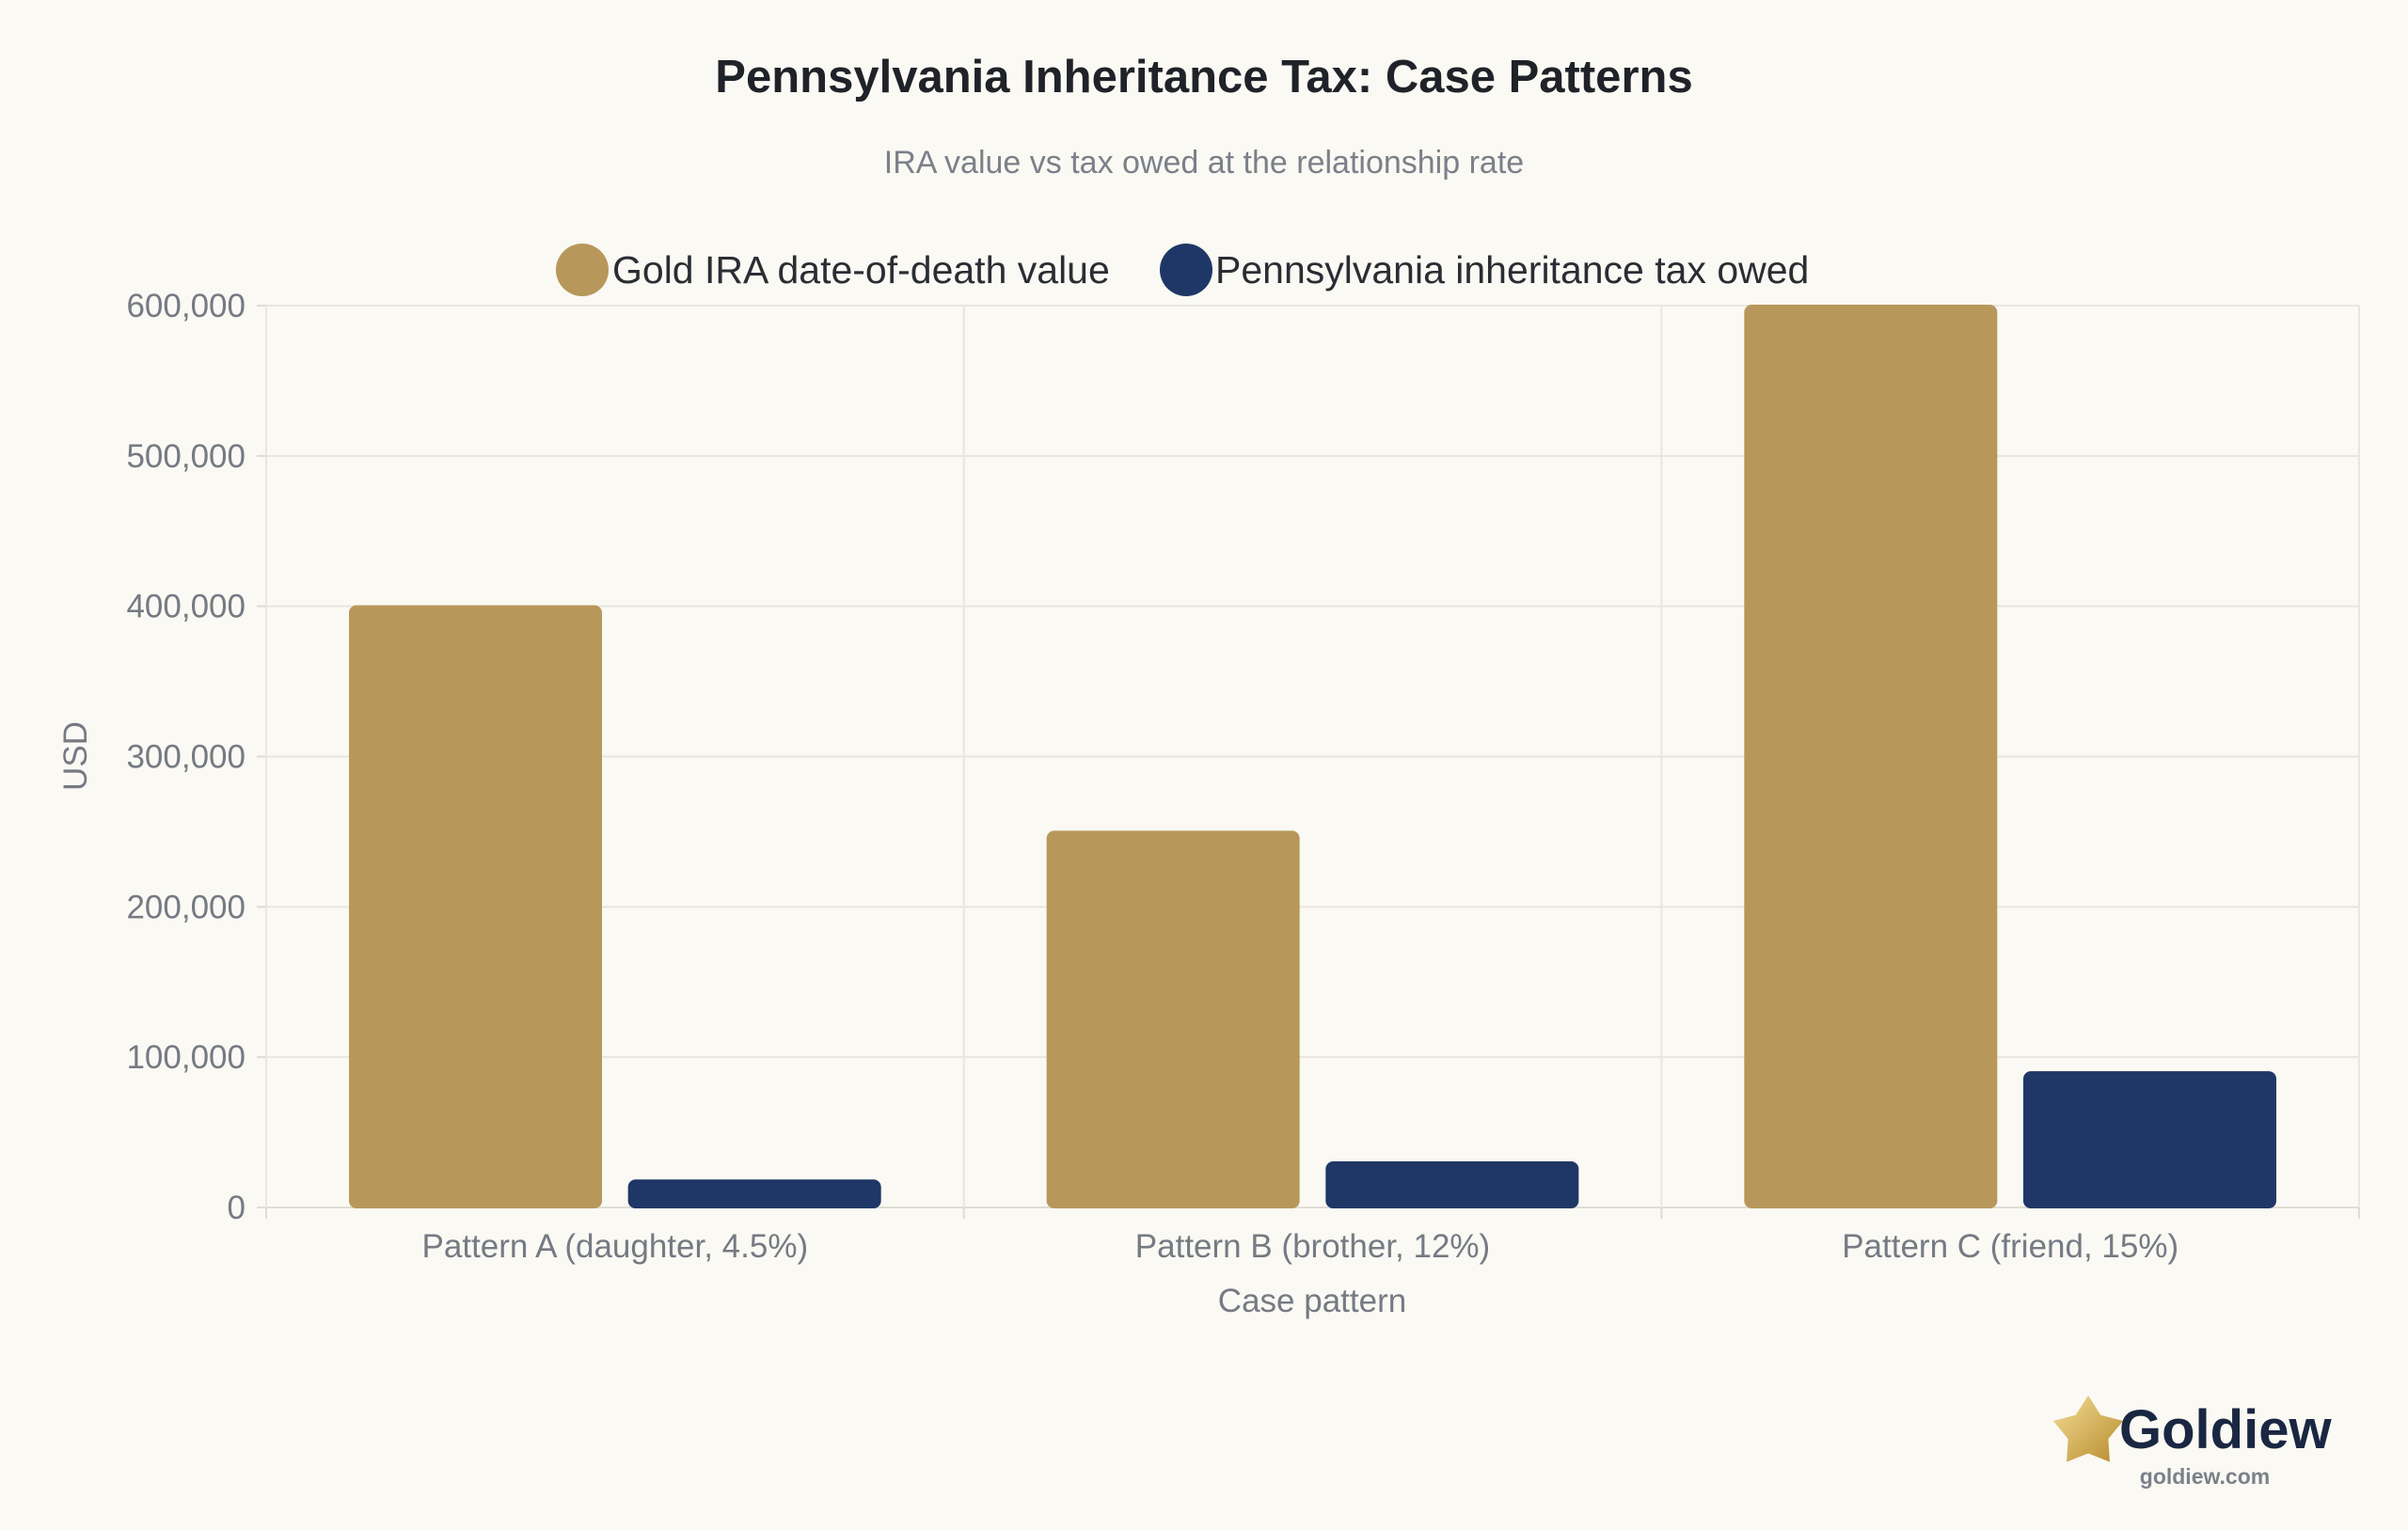  I want to click on brand-url: goldiew.com, so click(2205, 1476).